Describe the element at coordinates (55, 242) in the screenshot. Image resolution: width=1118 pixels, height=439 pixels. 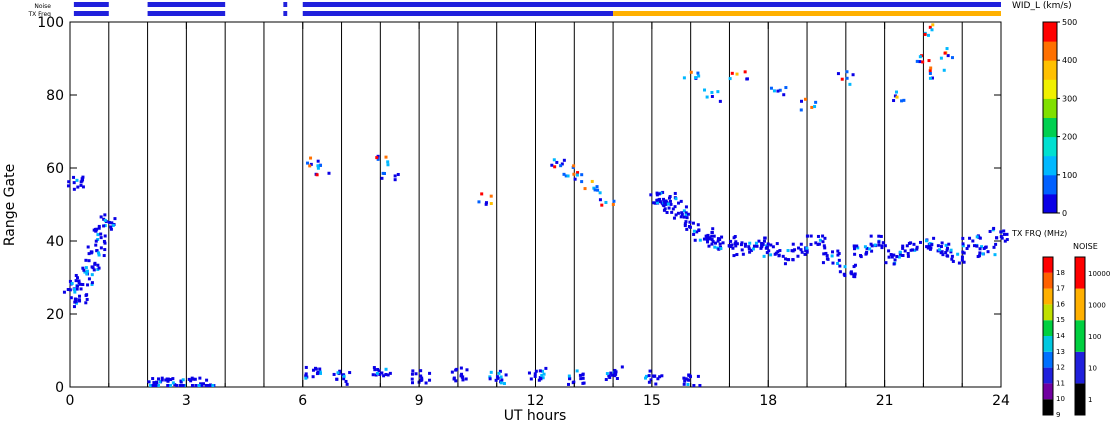
I see `y-tick-label-2: 40` at that location.